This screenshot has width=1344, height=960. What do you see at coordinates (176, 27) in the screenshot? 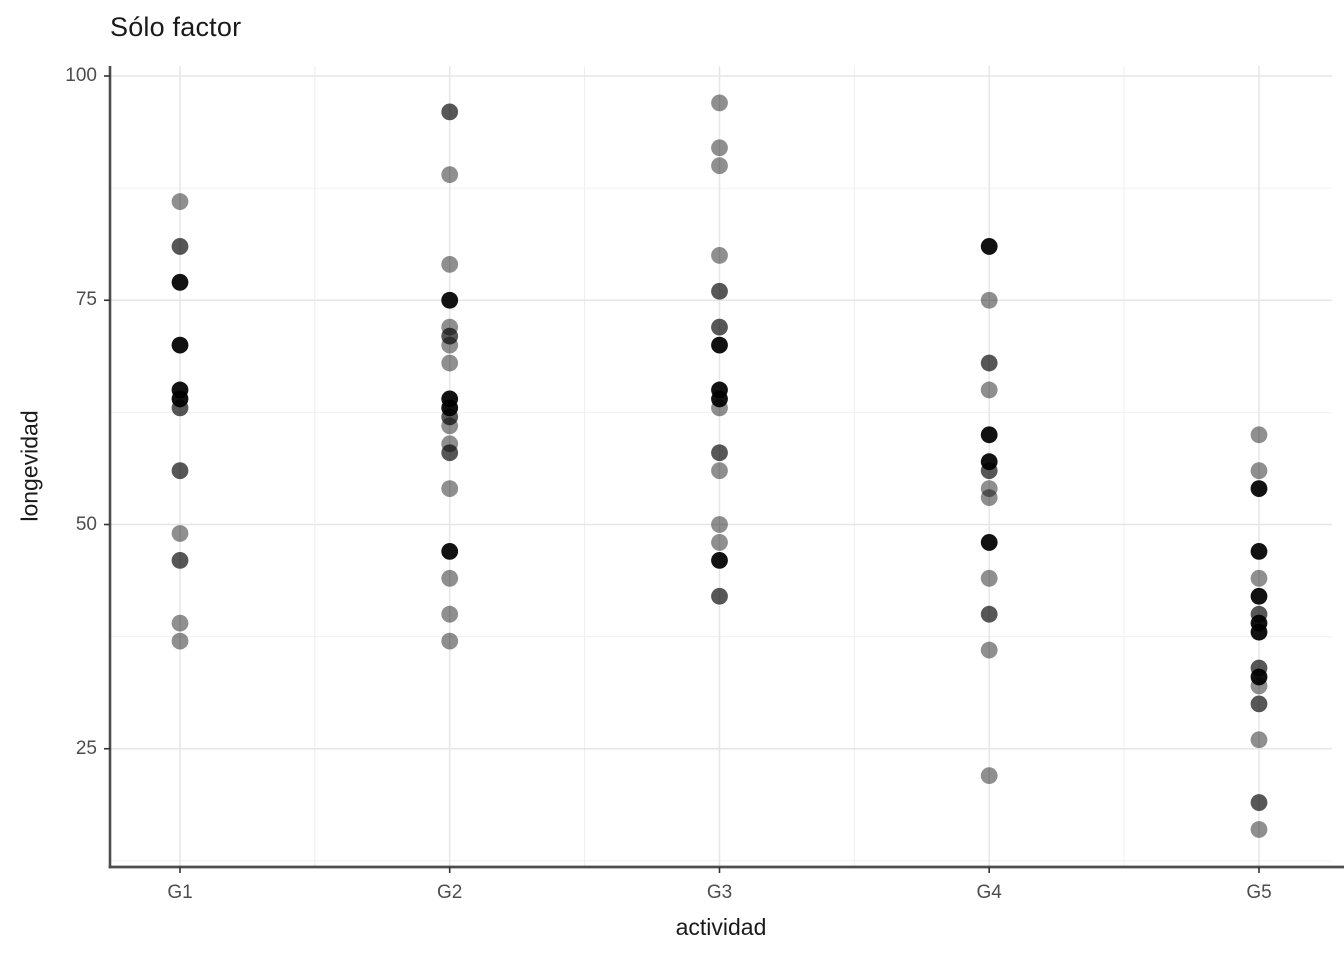
I see `chart-title: Sólo factor` at bounding box center [176, 27].